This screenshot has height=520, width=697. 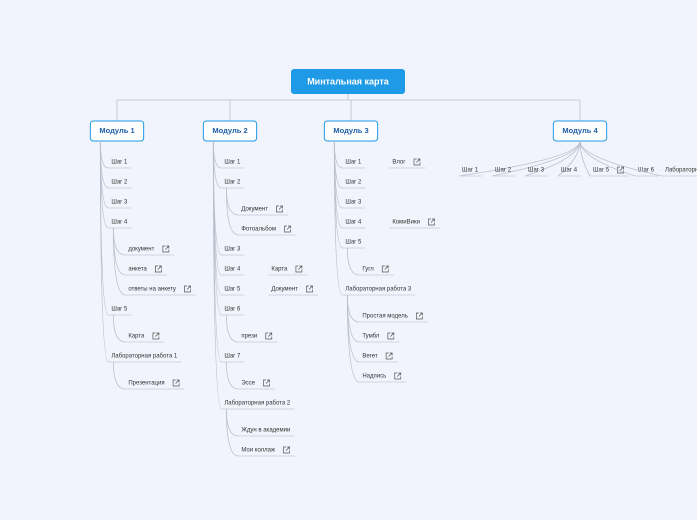 I want to click on node-label: Шаг 7, so click(x=232, y=357).